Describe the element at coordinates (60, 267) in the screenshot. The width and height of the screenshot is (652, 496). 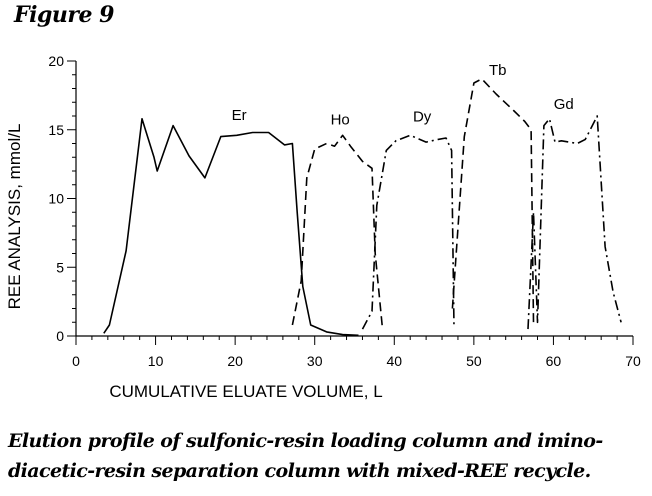
I see `y-tick-label: 5` at that location.